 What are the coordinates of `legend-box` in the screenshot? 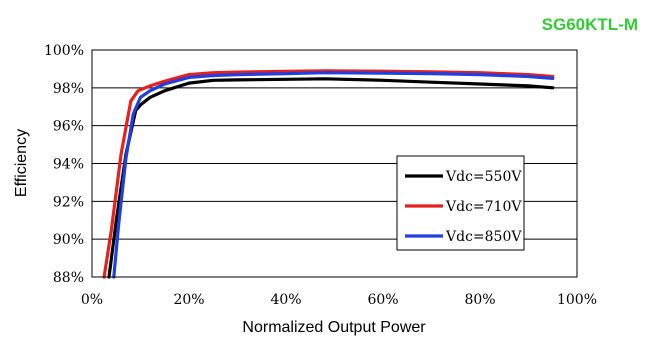 It's located at (460, 203).